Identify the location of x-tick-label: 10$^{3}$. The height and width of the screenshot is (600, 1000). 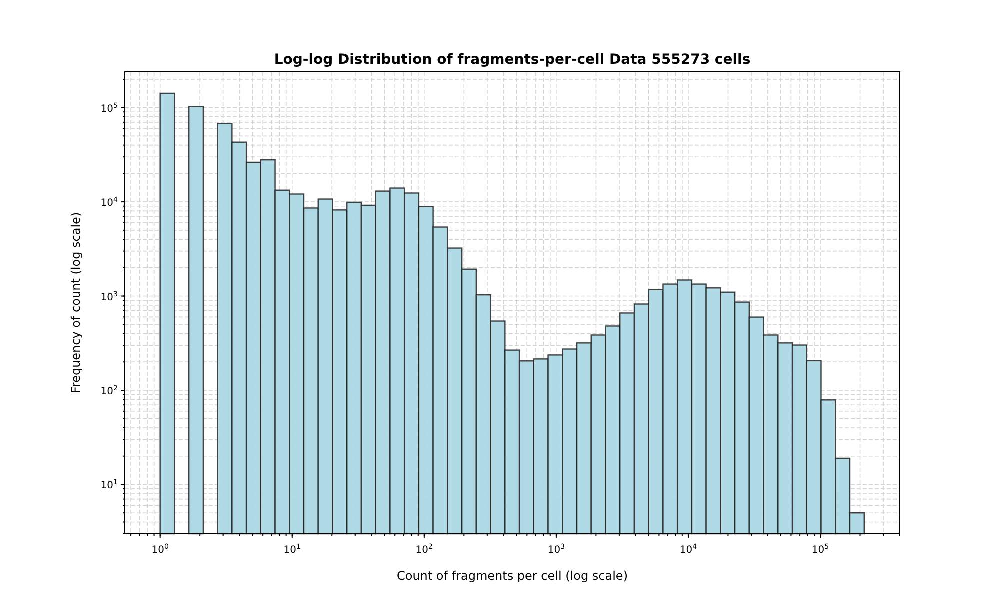
(557, 549).